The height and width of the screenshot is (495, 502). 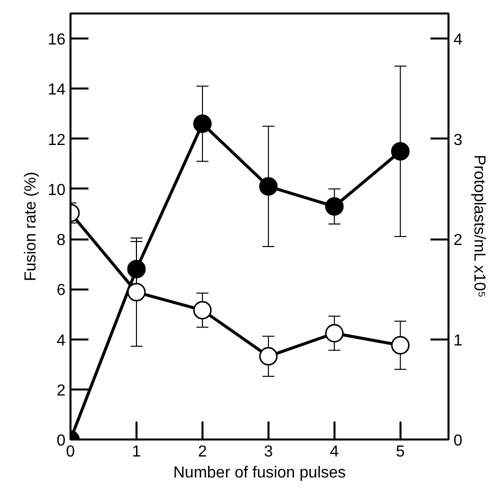 What do you see at coordinates (137, 452) in the screenshot?
I see `x-tick-label: 1` at bounding box center [137, 452].